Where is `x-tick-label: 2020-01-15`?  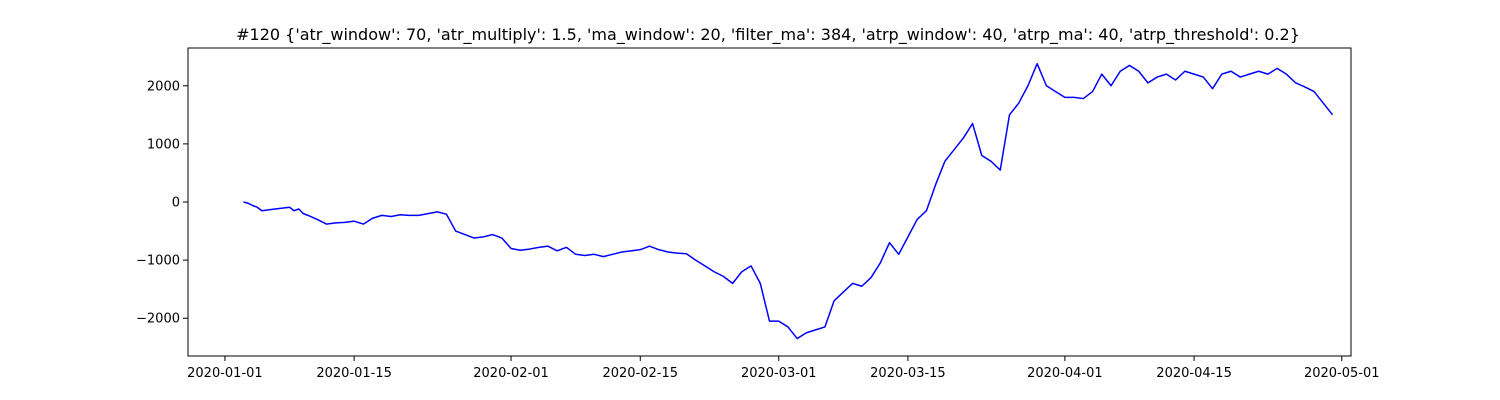
x-tick-label: 2020-01-15 is located at coordinates (354, 373).